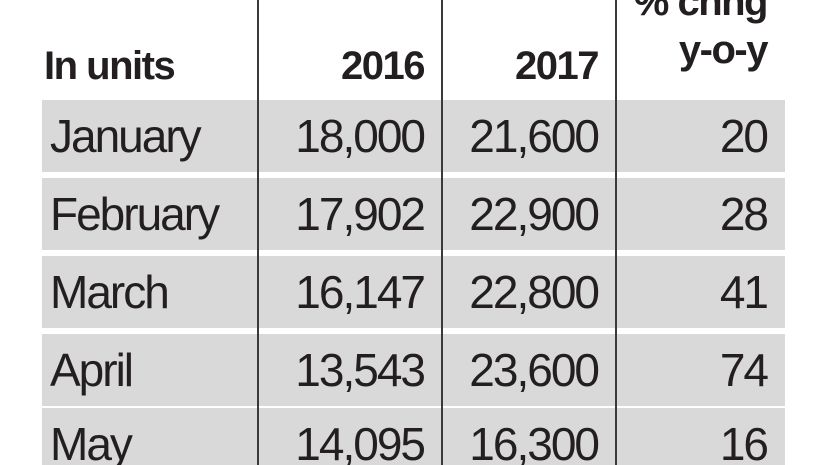  I want to click on month-cell: February, so click(135, 214).